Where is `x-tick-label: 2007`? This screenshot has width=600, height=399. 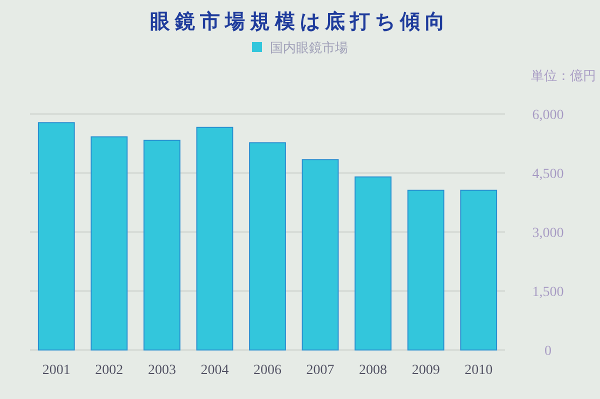 x-tick-label: 2007 is located at coordinates (320, 370).